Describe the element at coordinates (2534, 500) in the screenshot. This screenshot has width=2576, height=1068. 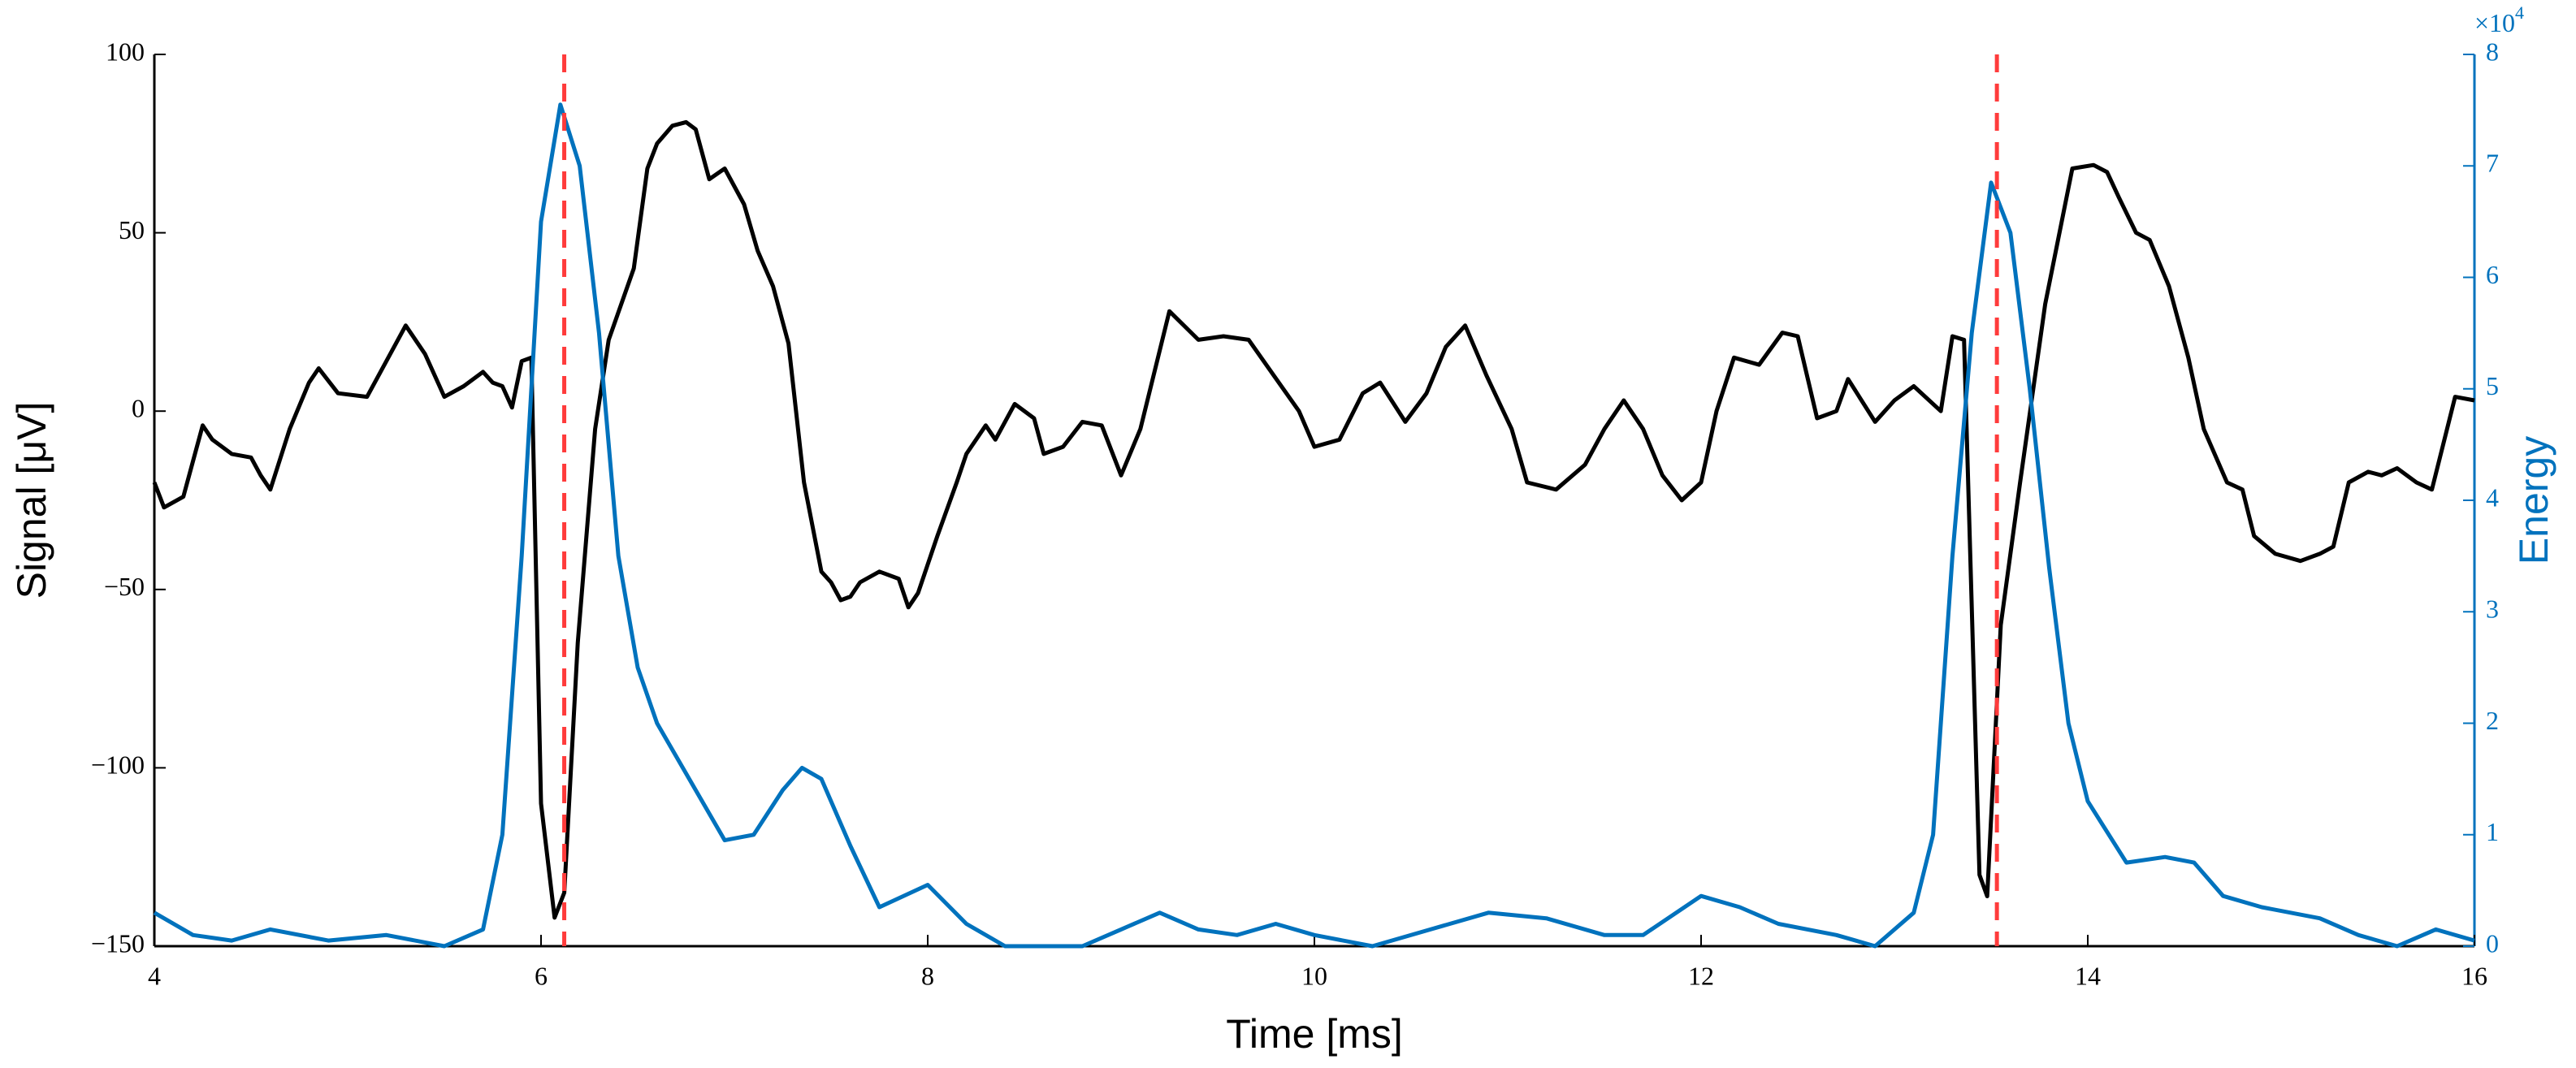
I see `y2-axis-label: Energy` at that location.